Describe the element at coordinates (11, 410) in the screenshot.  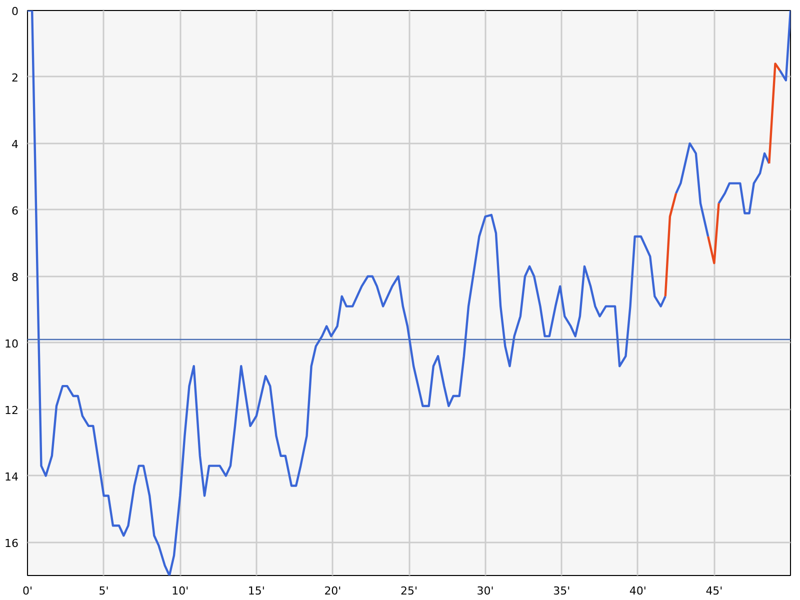
I see `y-tick-label: 12` at that location.